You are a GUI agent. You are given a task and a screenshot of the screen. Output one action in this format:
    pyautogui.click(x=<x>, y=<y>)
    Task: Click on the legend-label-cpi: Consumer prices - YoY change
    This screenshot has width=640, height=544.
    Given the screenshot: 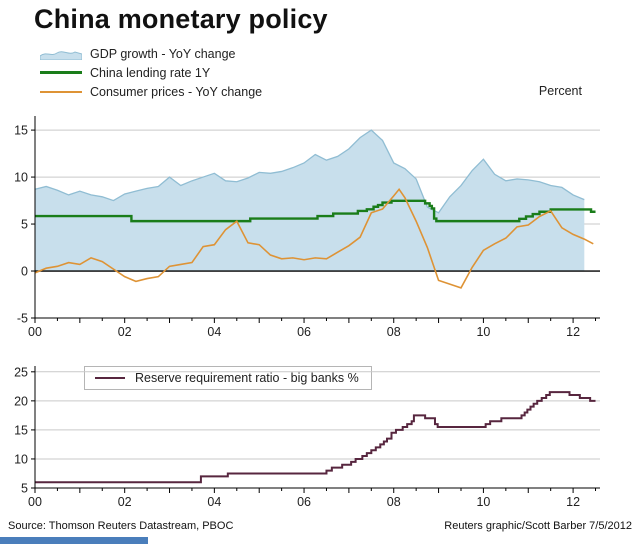 What is the action you would take?
    pyautogui.click(x=176, y=91)
    